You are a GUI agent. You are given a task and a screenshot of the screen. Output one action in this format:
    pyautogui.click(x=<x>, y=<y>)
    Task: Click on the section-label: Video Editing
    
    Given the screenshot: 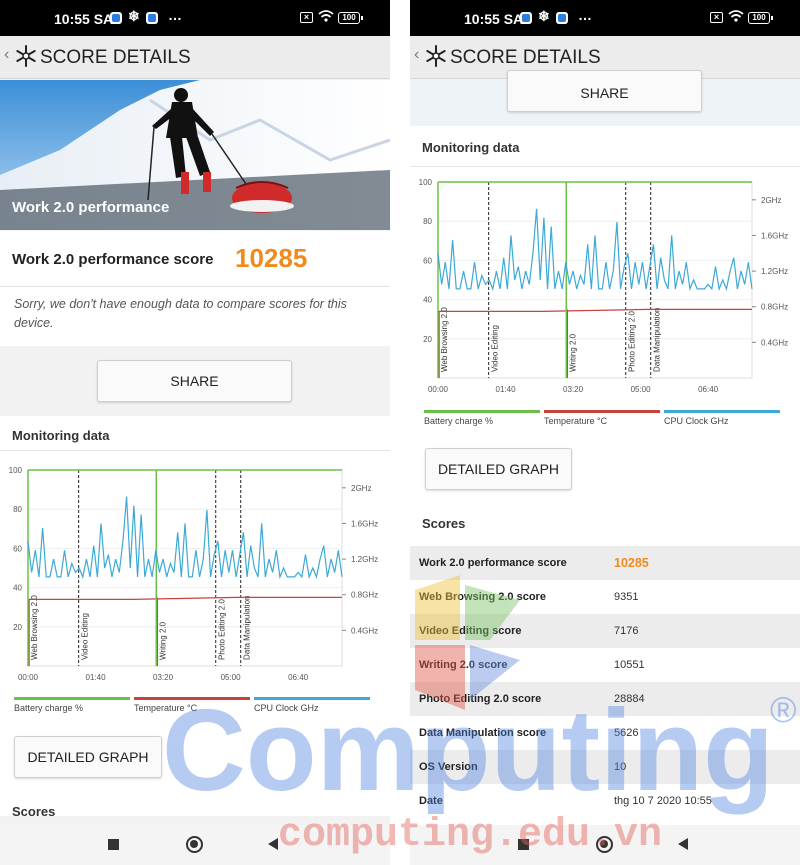 What is the action you would take?
    pyautogui.click(x=85, y=636)
    